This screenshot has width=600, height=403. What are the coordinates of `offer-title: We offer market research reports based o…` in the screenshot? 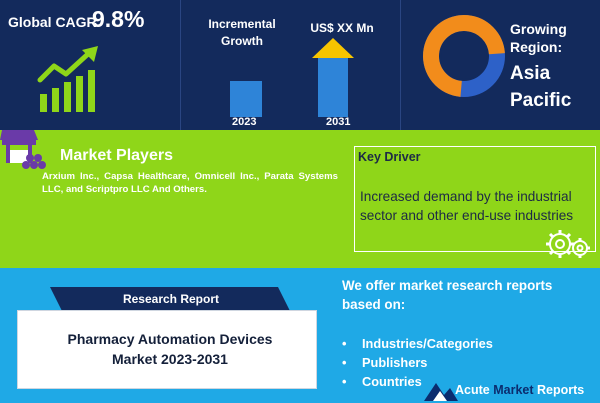 It's located at (447, 295).